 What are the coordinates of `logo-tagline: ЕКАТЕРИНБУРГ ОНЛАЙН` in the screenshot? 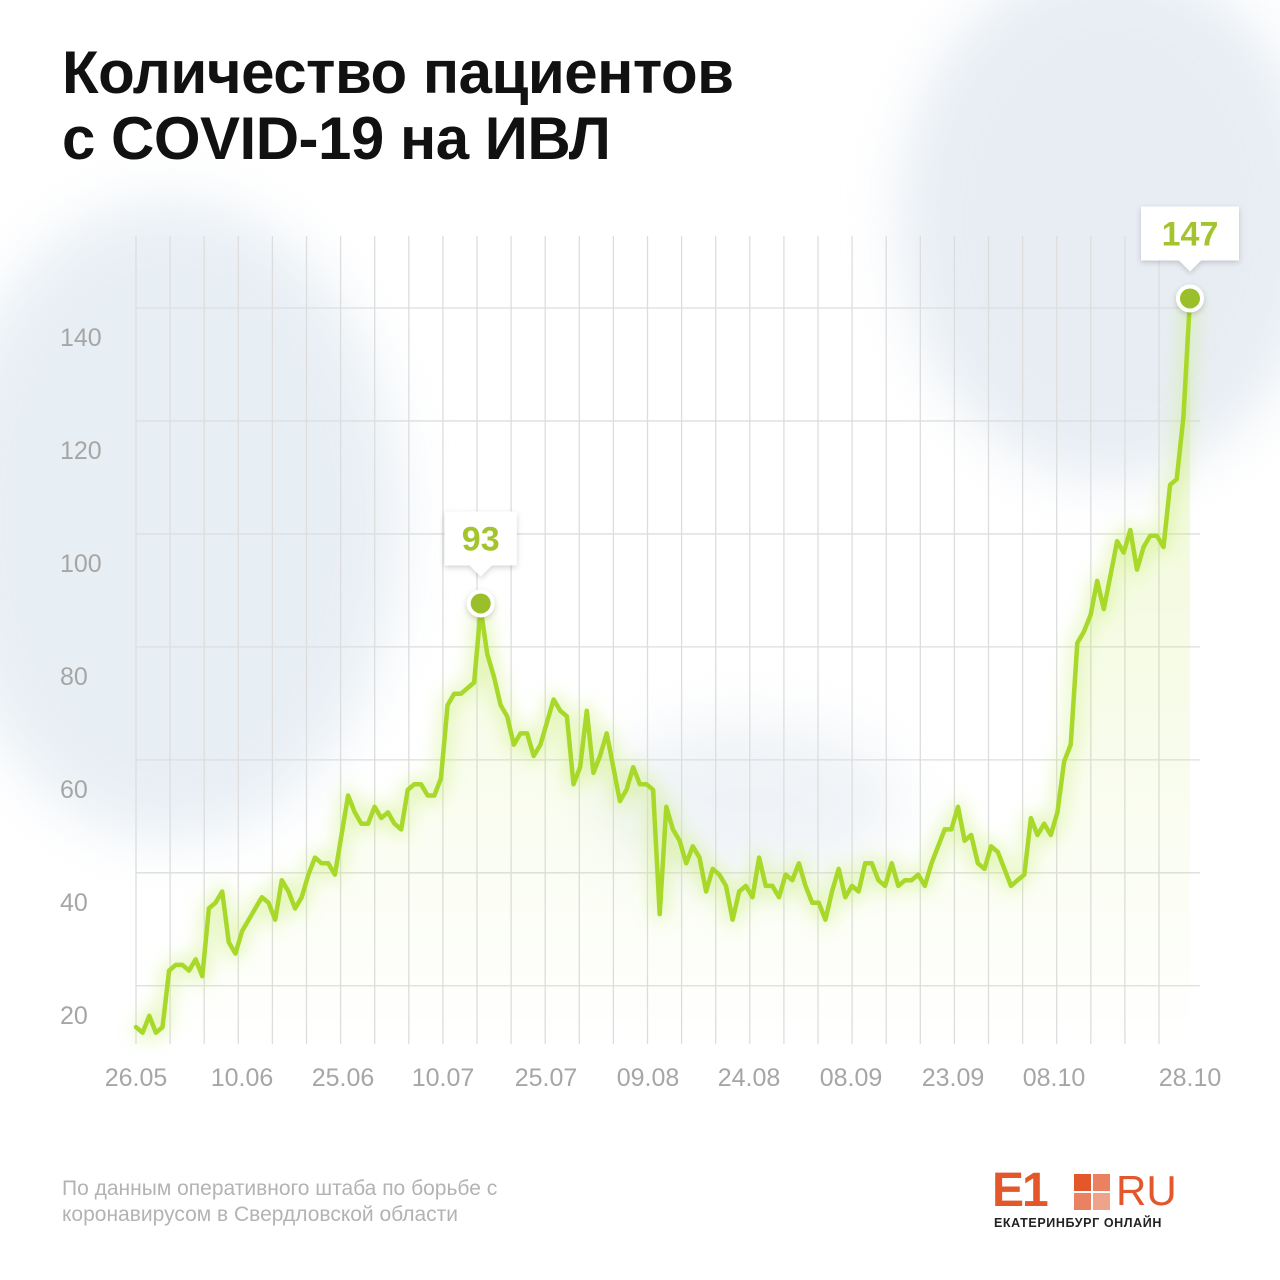 It's located at (1078, 1223).